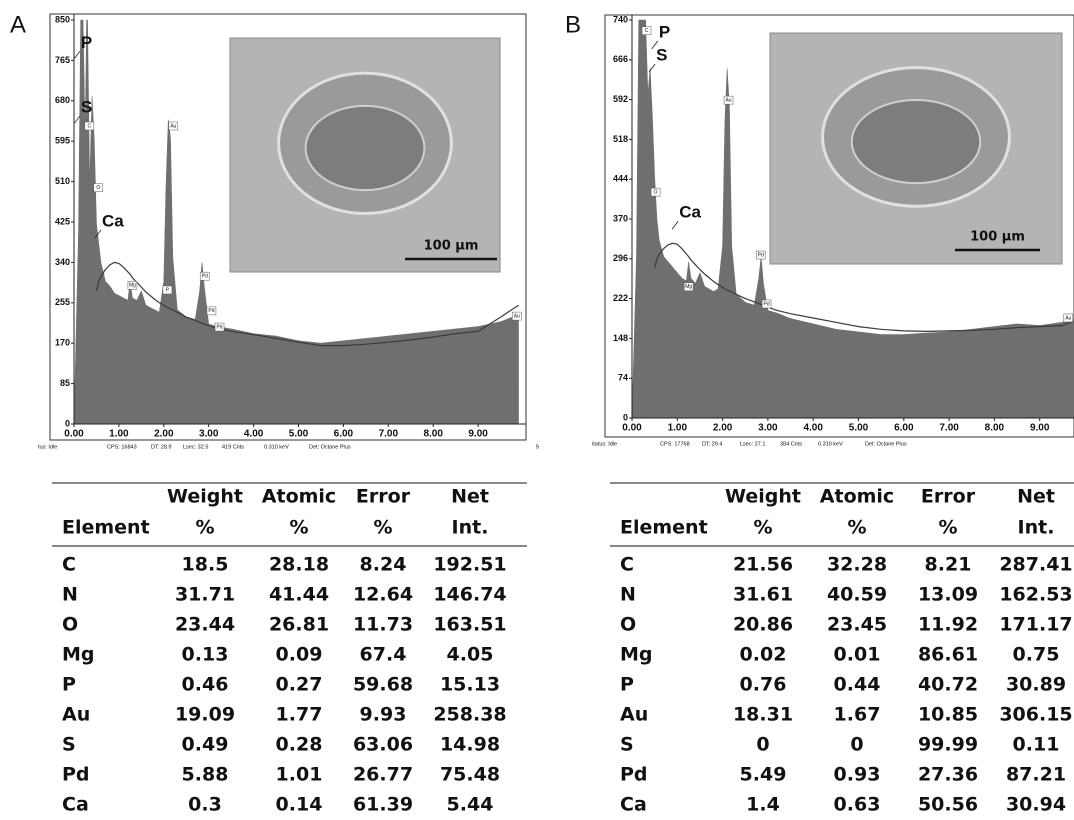  I want to click on table-cell: 9.93, so click(383, 715).